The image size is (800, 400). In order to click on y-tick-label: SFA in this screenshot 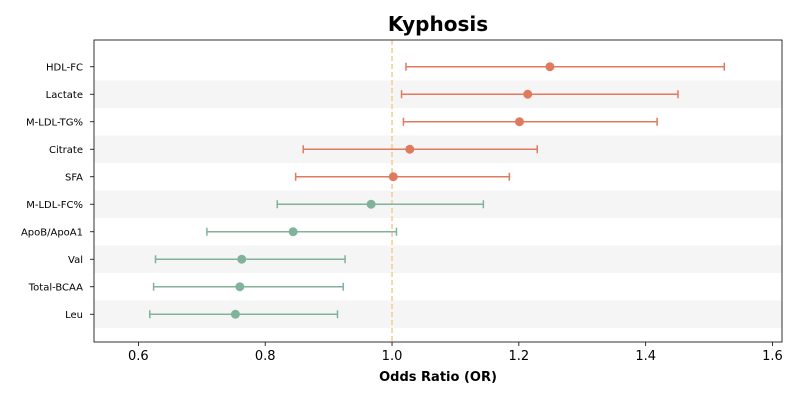, I will do `click(74, 177)`.